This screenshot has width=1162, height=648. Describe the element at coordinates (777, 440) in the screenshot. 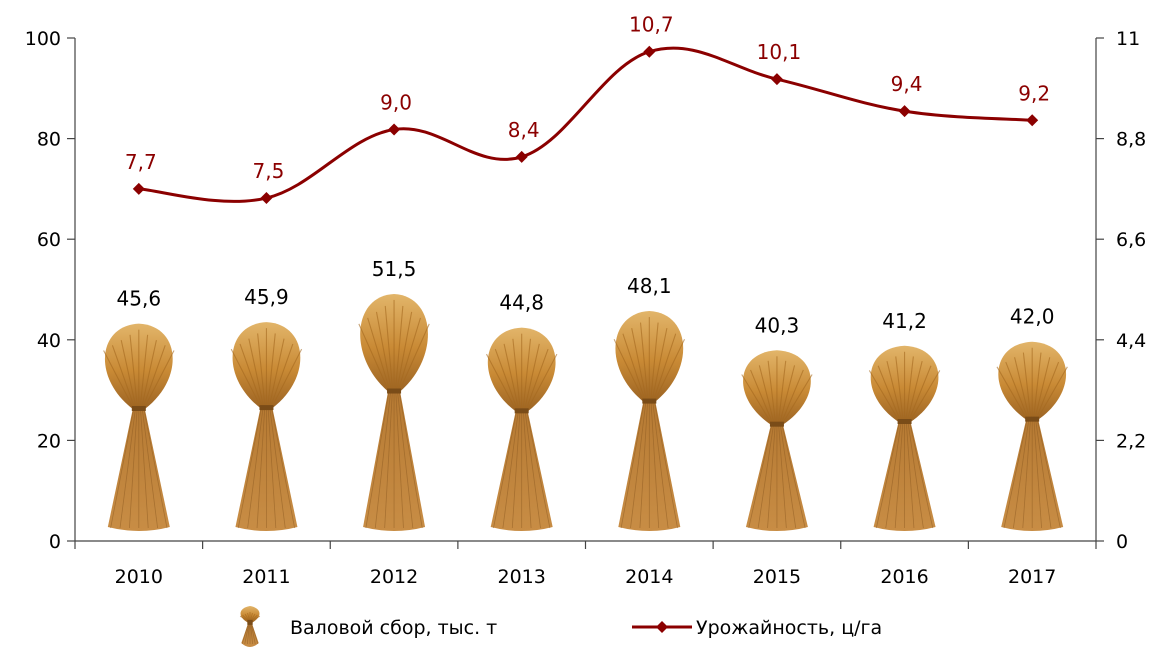

I see `bar-2015` at that location.